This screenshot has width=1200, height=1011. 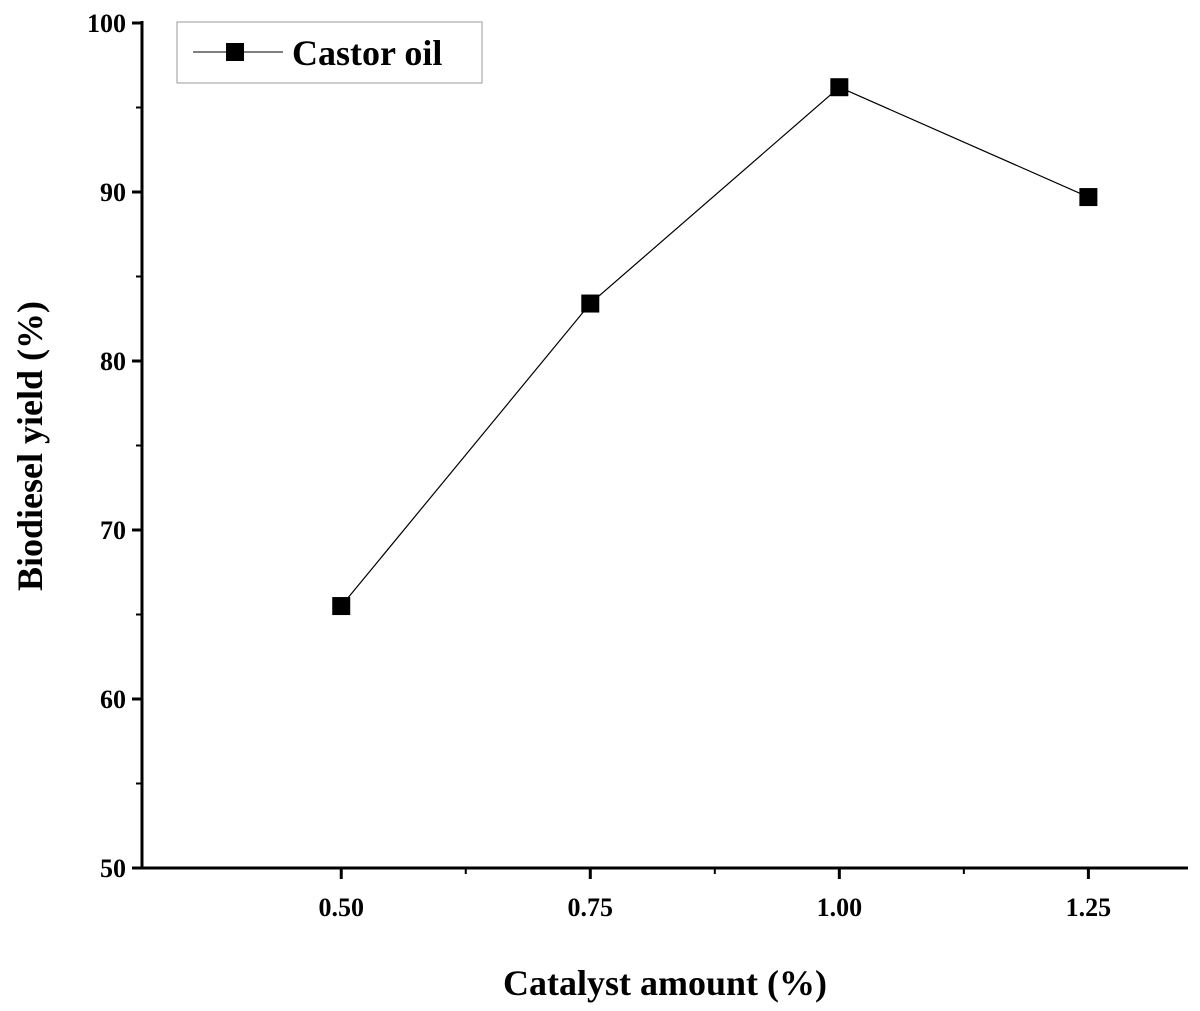 I want to click on x-axis-title: Catalyst amount (%), so click(x=665, y=983).